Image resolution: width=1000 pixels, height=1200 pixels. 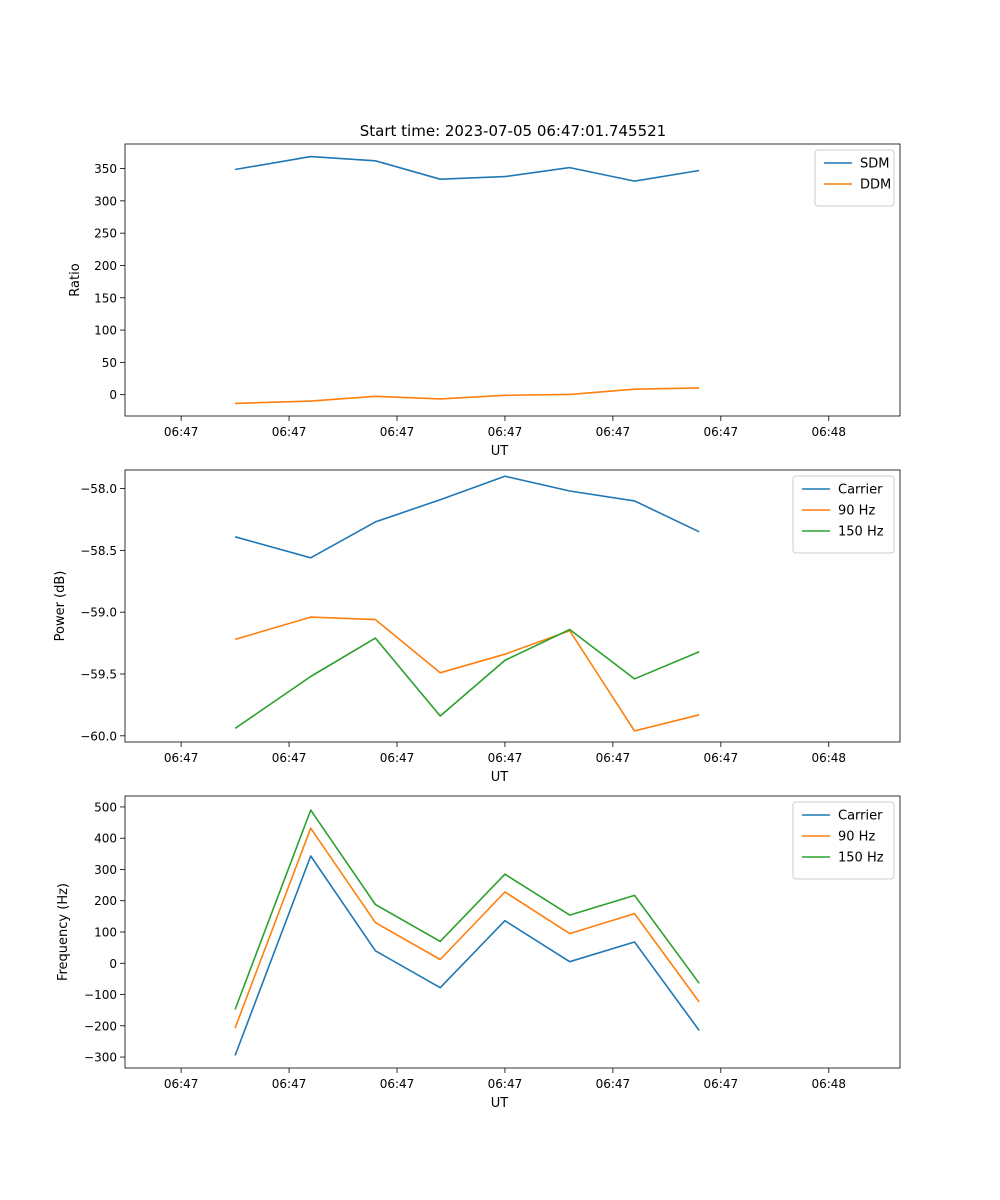 I want to click on figure-title: Start time: 2023-07-05 06:47:01.745521, so click(x=513, y=131).